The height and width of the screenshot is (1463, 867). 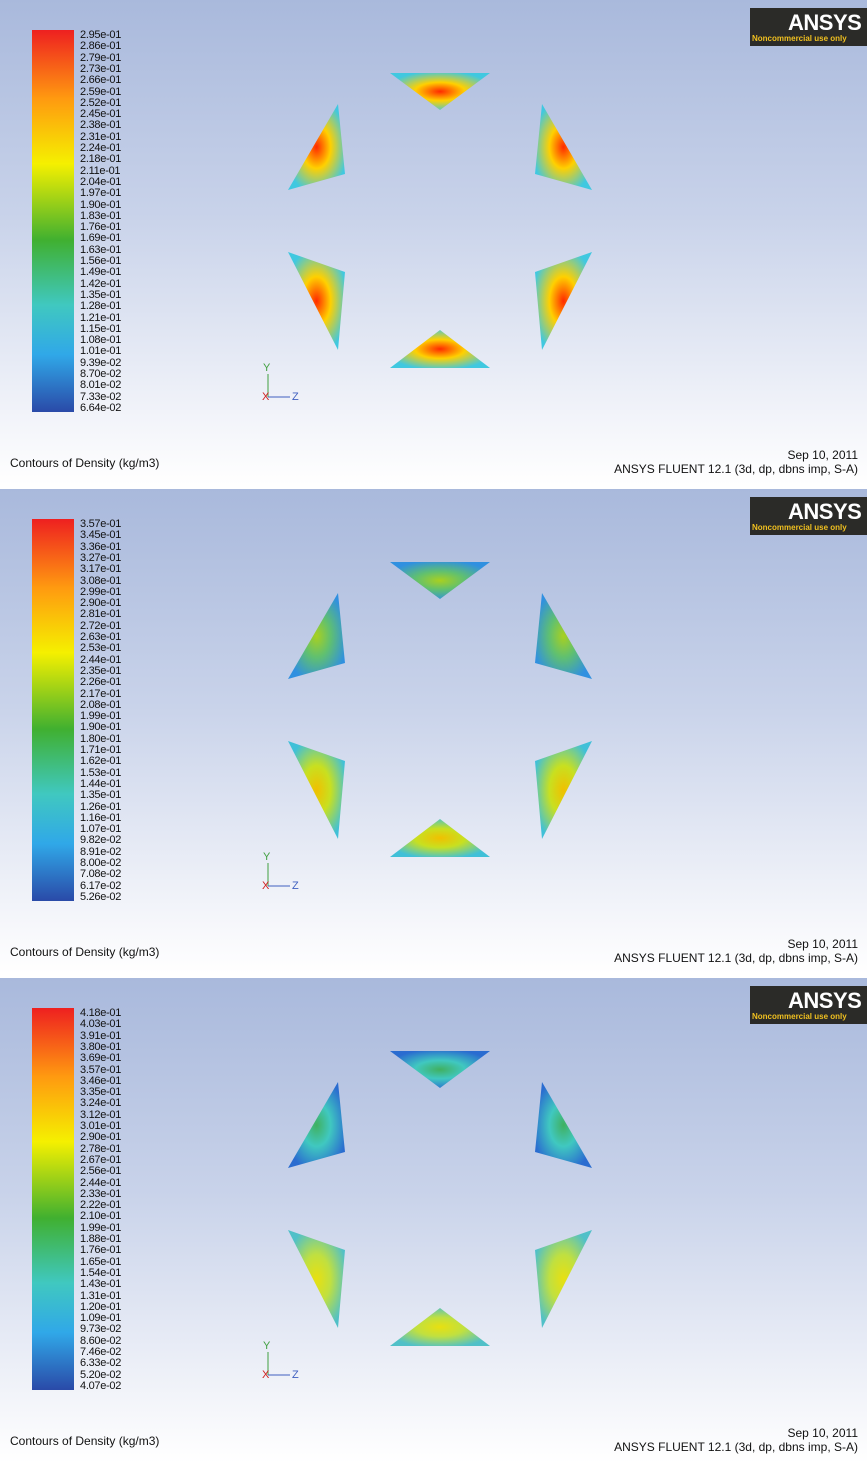 What do you see at coordinates (101, 896) in the screenshot?
I see `colorbar-label: 5.26e-02` at bounding box center [101, 896].